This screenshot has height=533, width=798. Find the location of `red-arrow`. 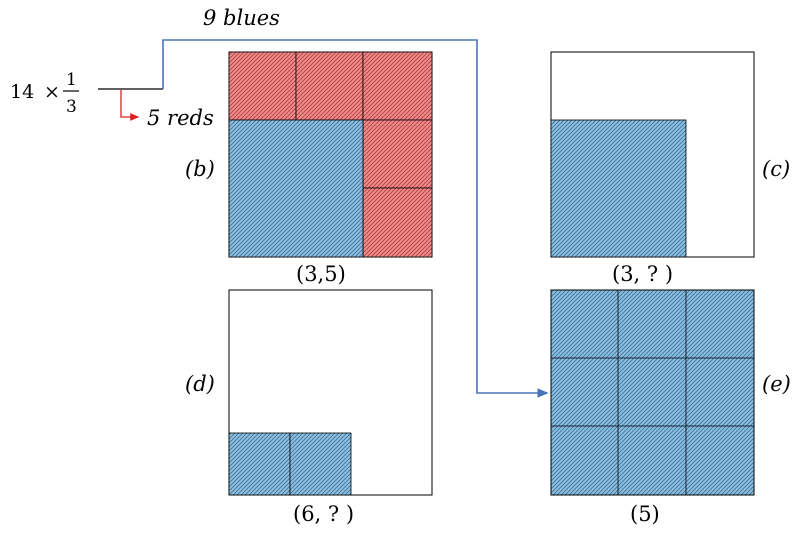

red-arrow is located at coordinates (130, 105).